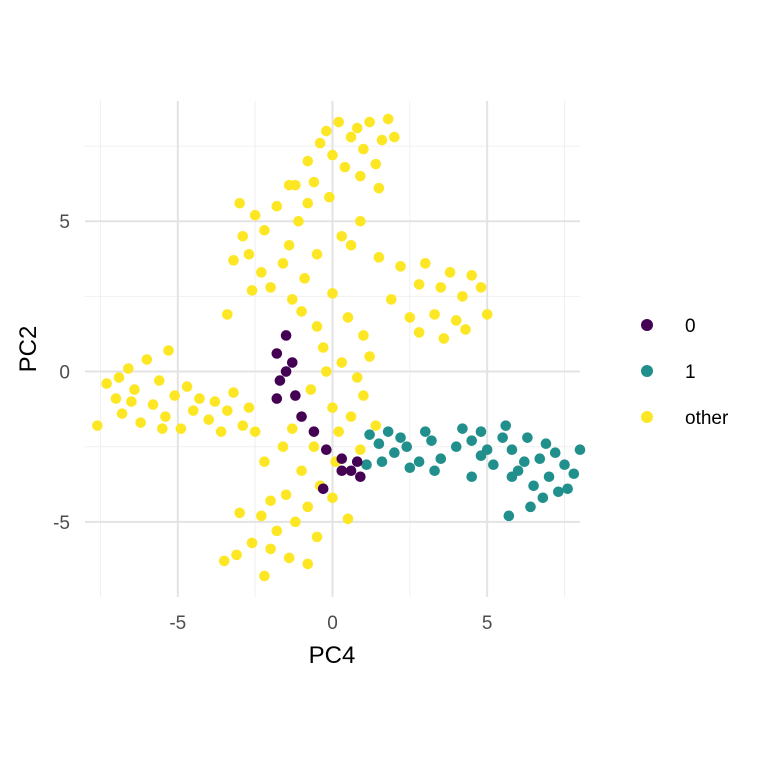 The height and width of the screenshot is (768, 768). What do you see at coordinates (332, 655) in the screenshot?
I see `x-axis-title: PC4` at bounding box center [332, 655].